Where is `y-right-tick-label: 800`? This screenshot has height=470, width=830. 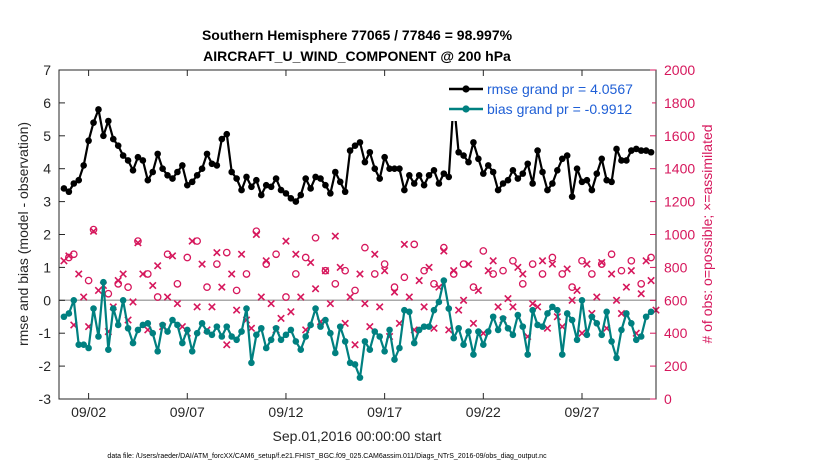 y-right-tick-label: 800 is located at coordinates (676, 267).